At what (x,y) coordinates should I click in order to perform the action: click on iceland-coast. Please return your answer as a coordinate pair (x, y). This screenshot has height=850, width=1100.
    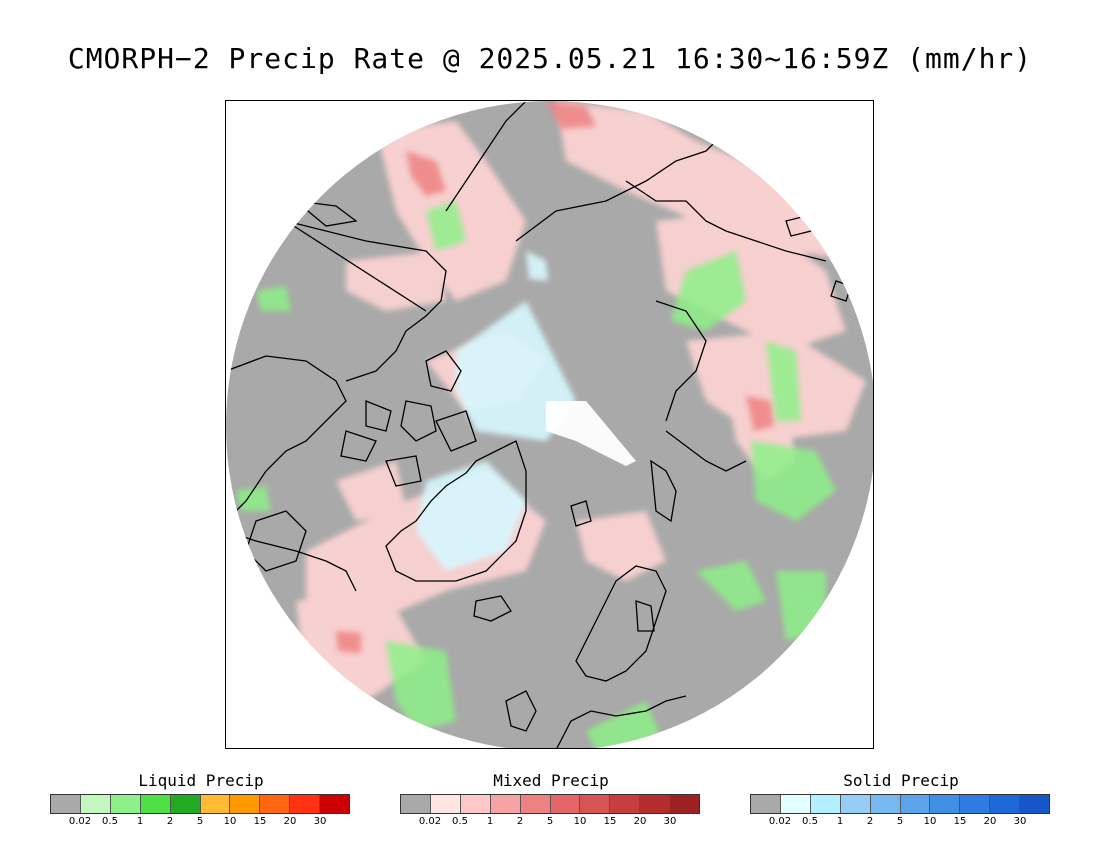
    Looking at the image, I should click on (492, 608).